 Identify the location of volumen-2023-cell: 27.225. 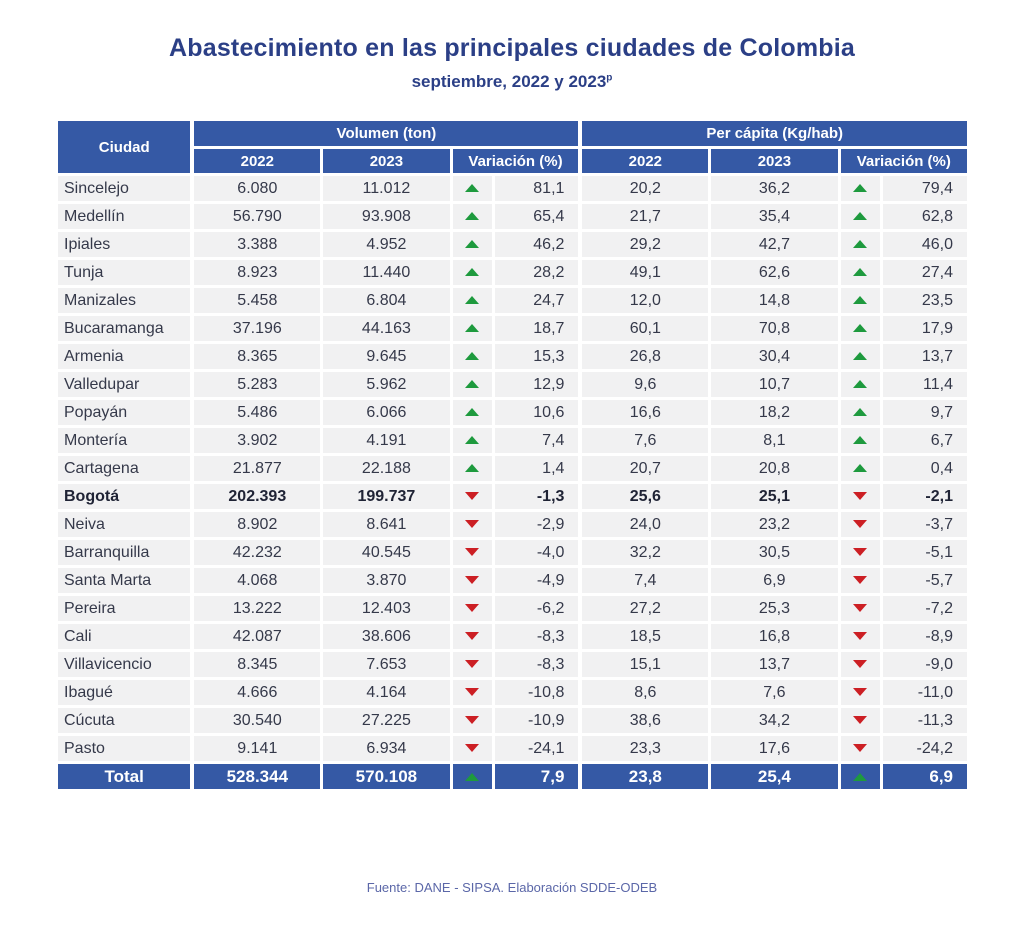
(386, 720).